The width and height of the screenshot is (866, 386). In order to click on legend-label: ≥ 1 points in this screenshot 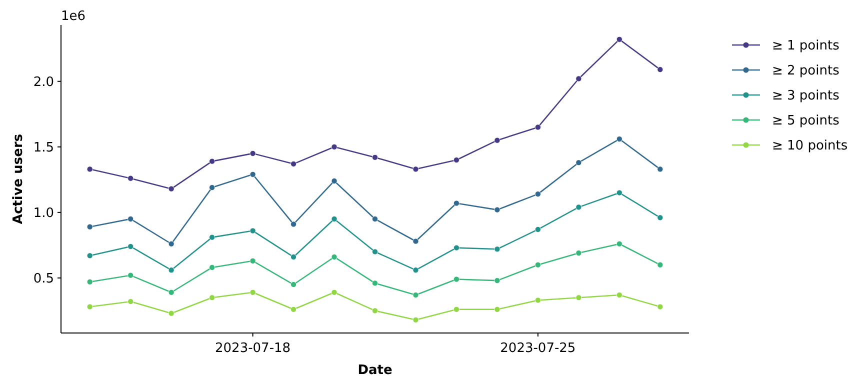, I will do `click(806, 46)`.